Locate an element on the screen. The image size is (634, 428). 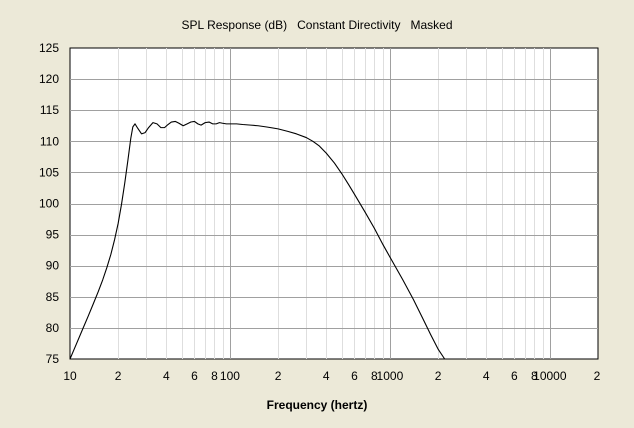
y-tick-label: 120 is located at coordinates (49, 79).